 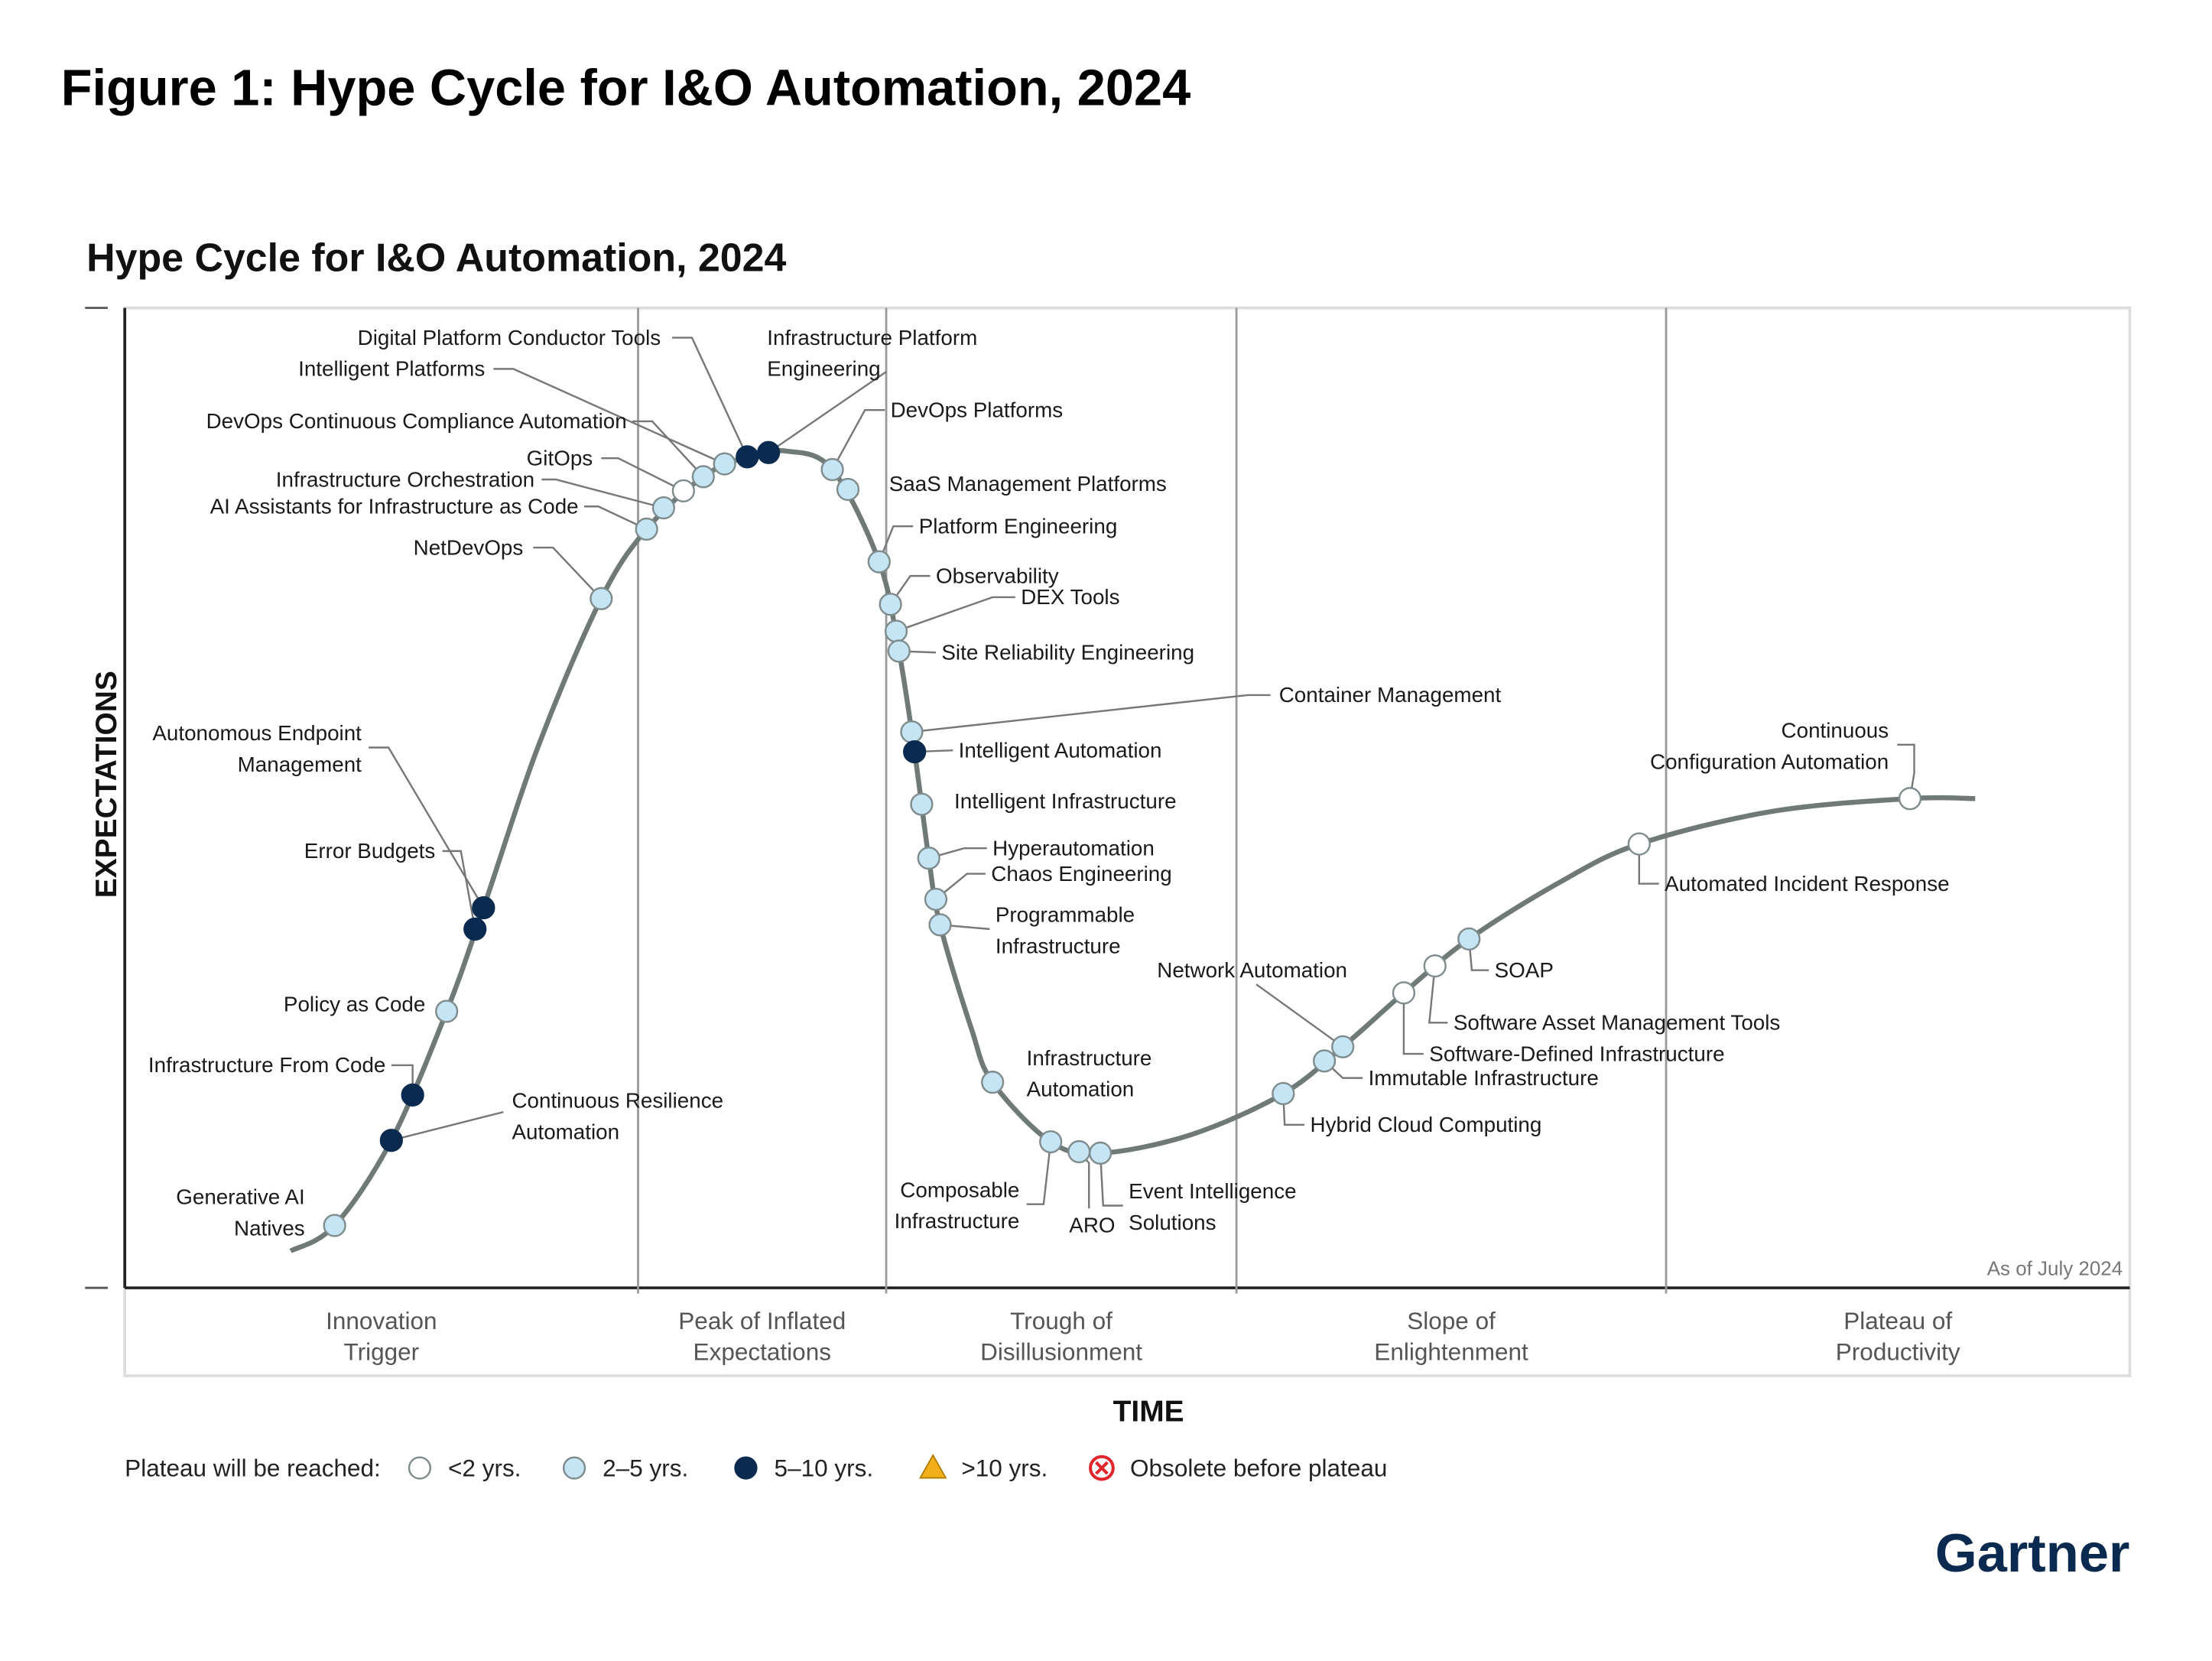 What do you see at coordinates (1524, 970) in the screenshot?
I see `label-soap: SOAP` at bounding box center [1524, 970].